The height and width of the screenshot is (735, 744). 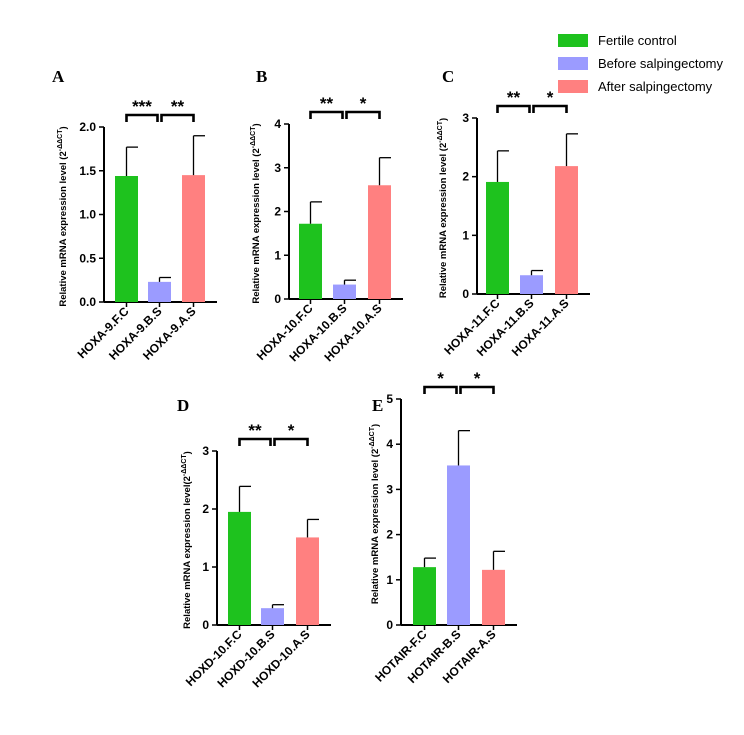 What do you see at coordinates (178, 106) in the screenshot?
I see `significance-label-1: **` at bounding box center [178, 106].